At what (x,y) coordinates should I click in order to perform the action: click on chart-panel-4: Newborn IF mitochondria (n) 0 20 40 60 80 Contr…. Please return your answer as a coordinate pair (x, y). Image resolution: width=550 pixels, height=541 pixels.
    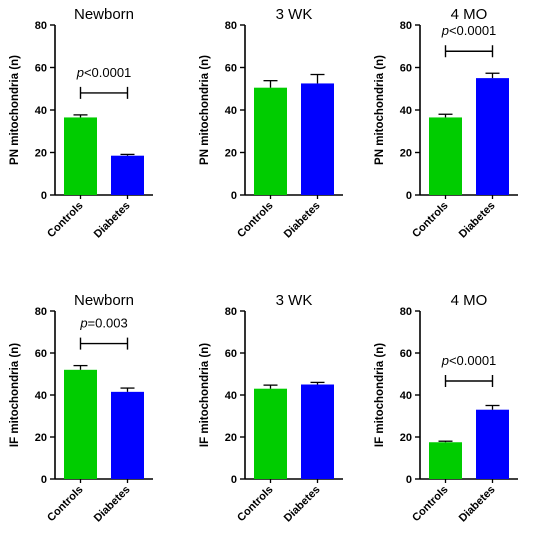
    Looking at the image, I should click on (81, 408).